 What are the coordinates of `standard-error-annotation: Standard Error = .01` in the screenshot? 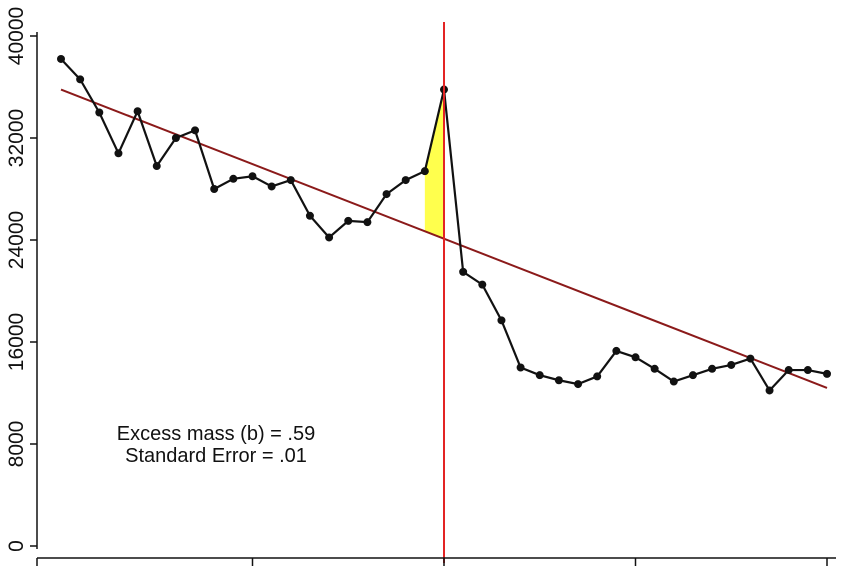 It's located at (216, 456).